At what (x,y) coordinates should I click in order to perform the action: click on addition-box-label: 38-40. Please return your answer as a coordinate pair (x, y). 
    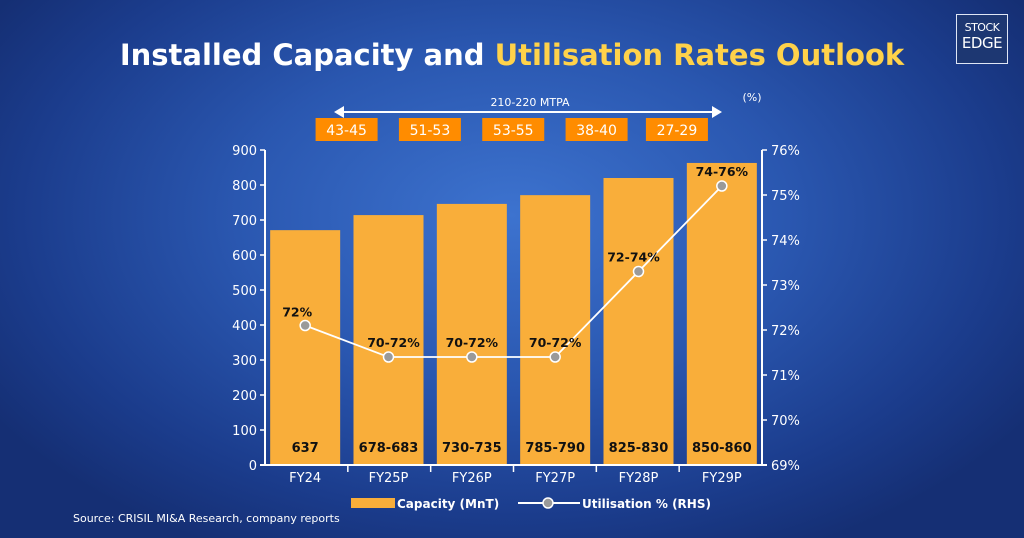
    Looking at the image, I should click on (596, 131).